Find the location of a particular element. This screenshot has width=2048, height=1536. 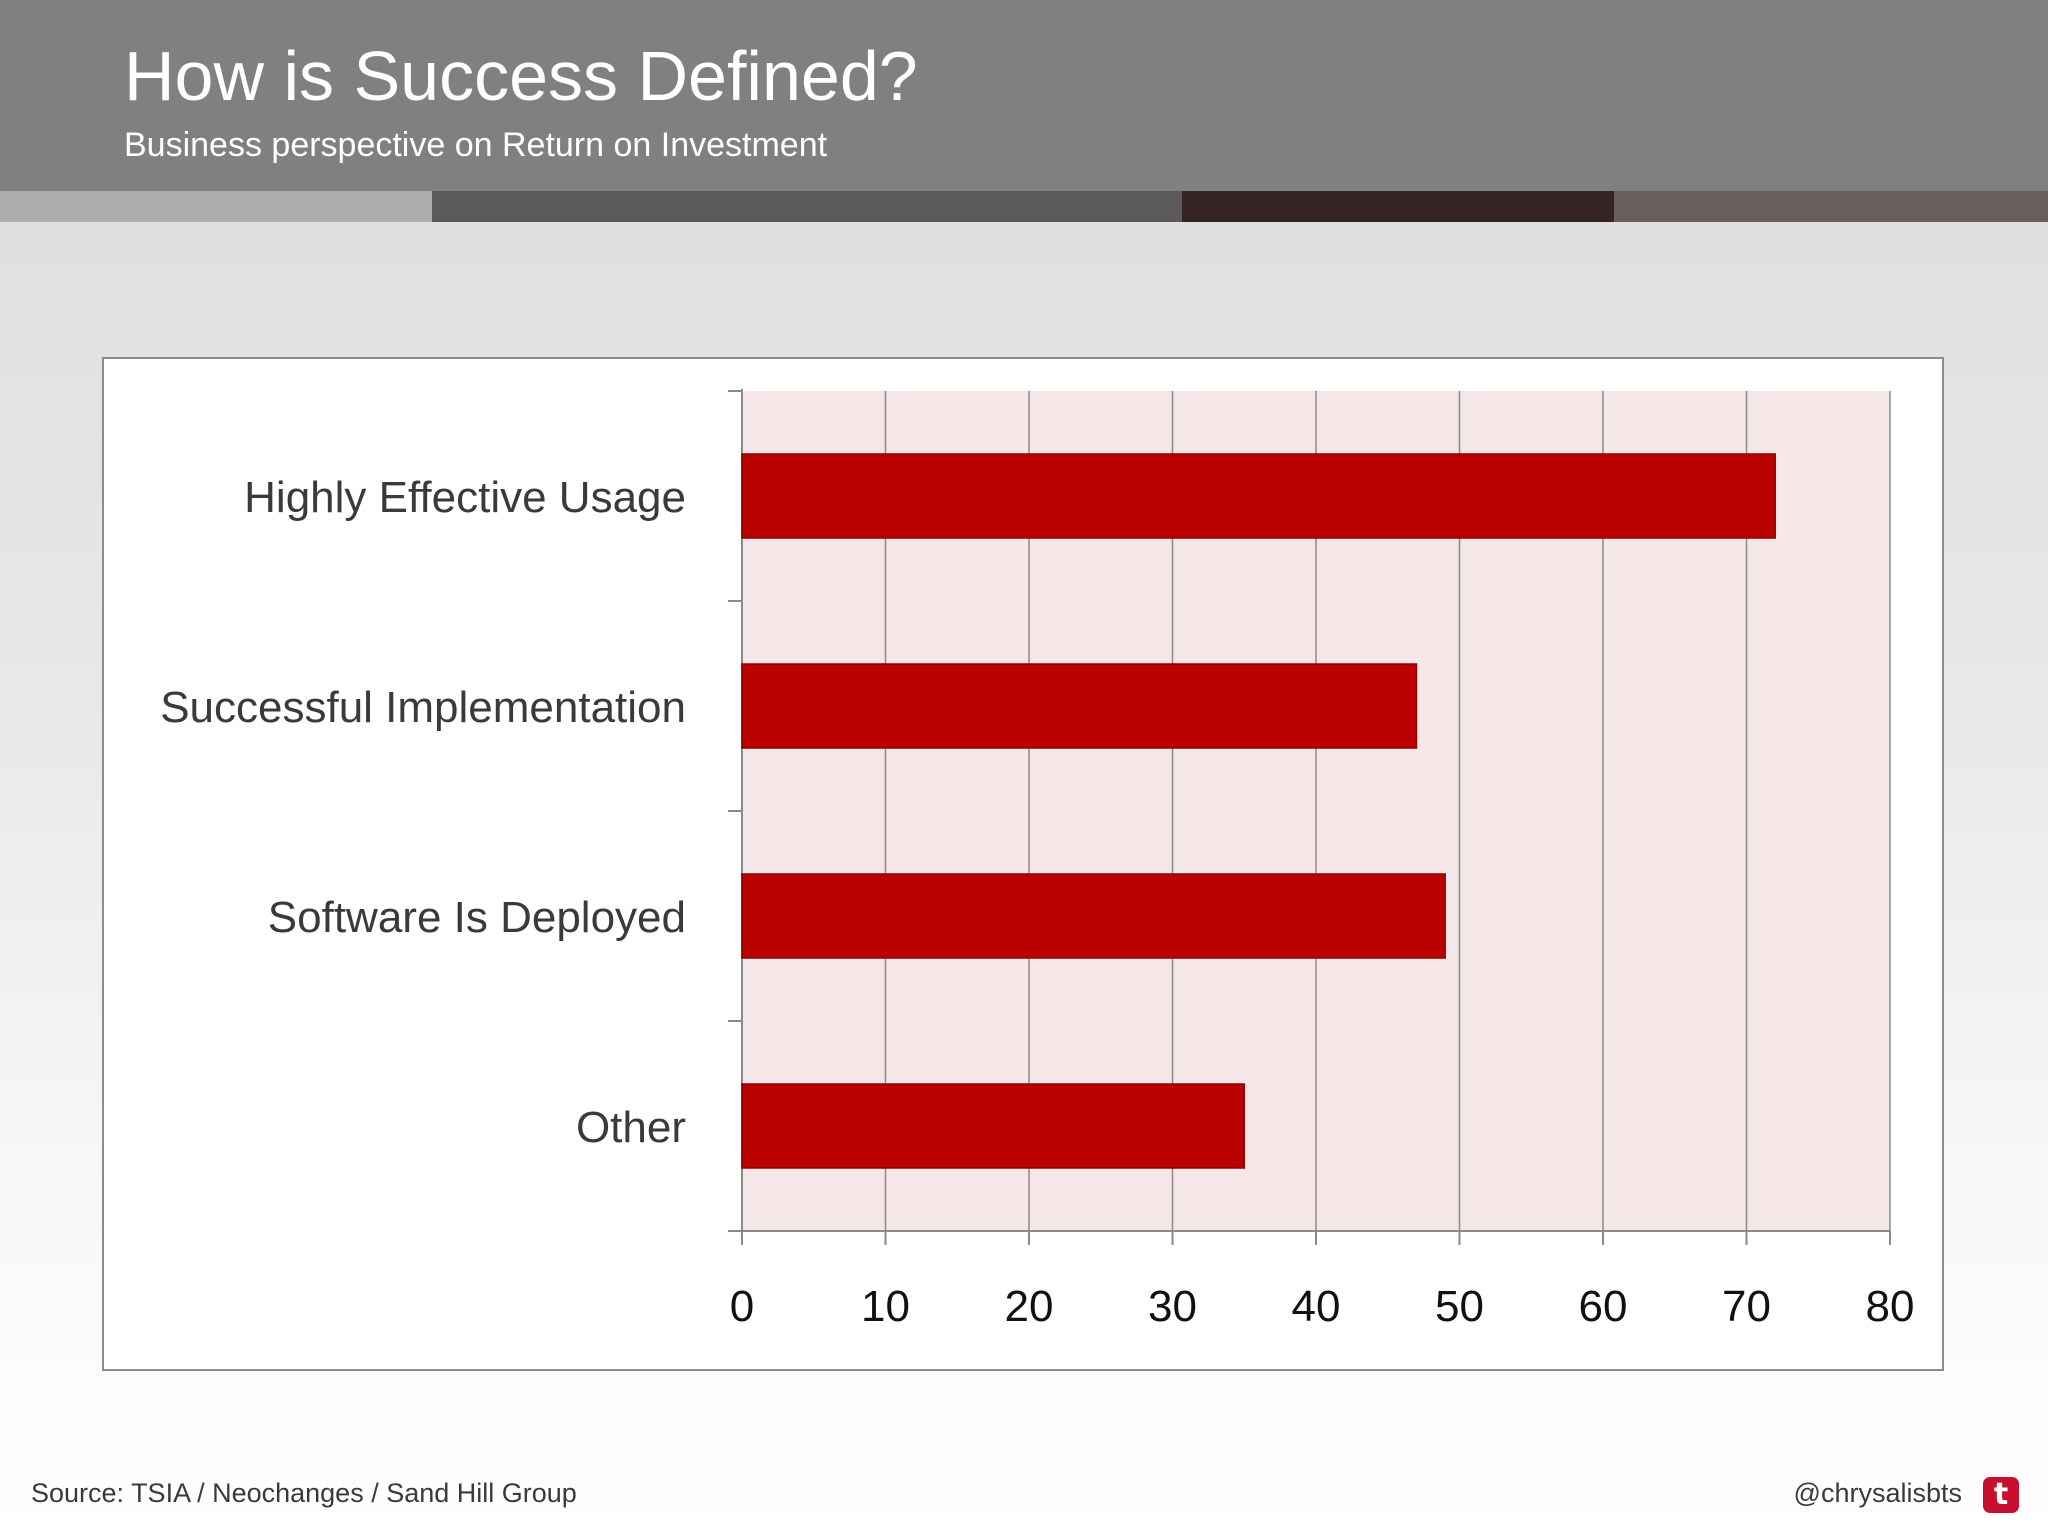

x-tick-label: 70 is located at coordinates (1746, 1306).